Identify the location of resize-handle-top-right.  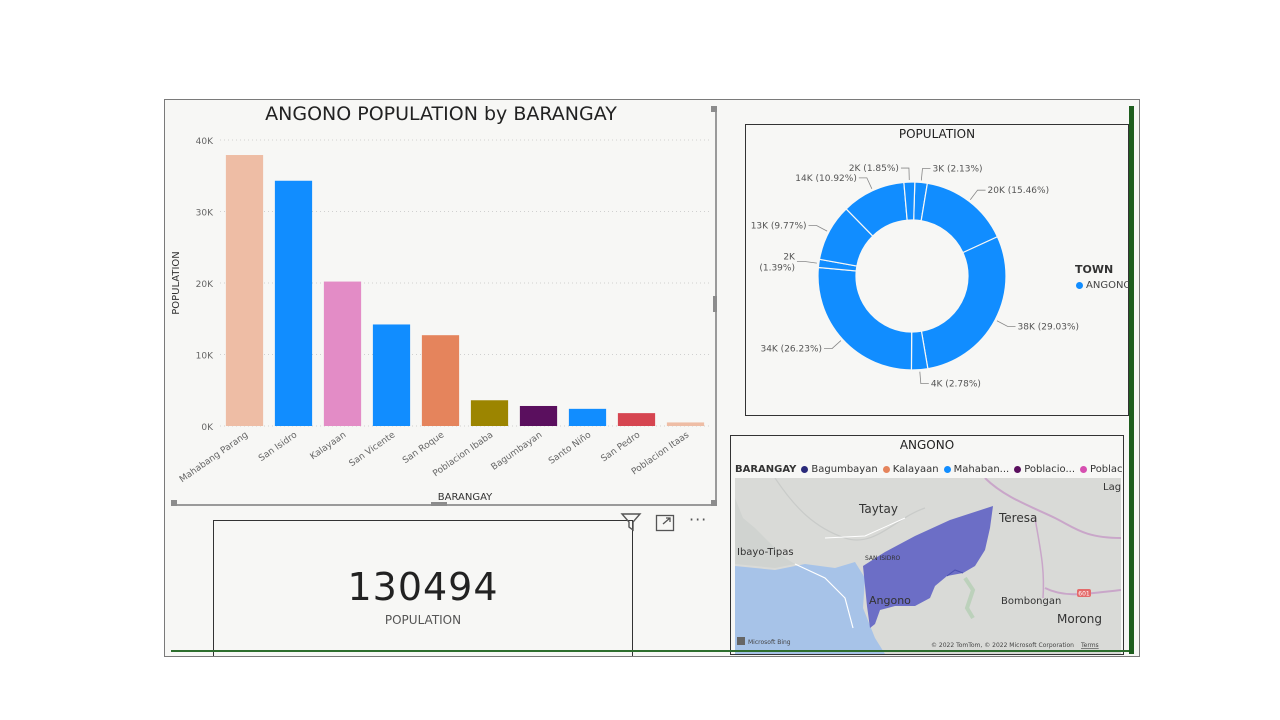
(714, 109).